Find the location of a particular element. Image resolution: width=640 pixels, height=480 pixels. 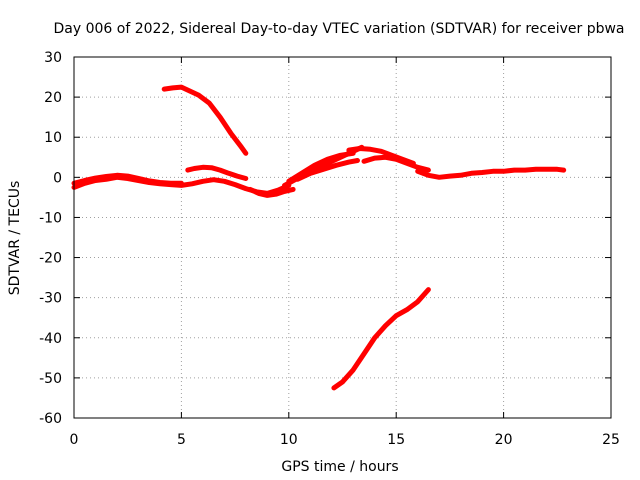

y-axis-label: SDTVAR / TECUs is located at coordinates (15, 238).